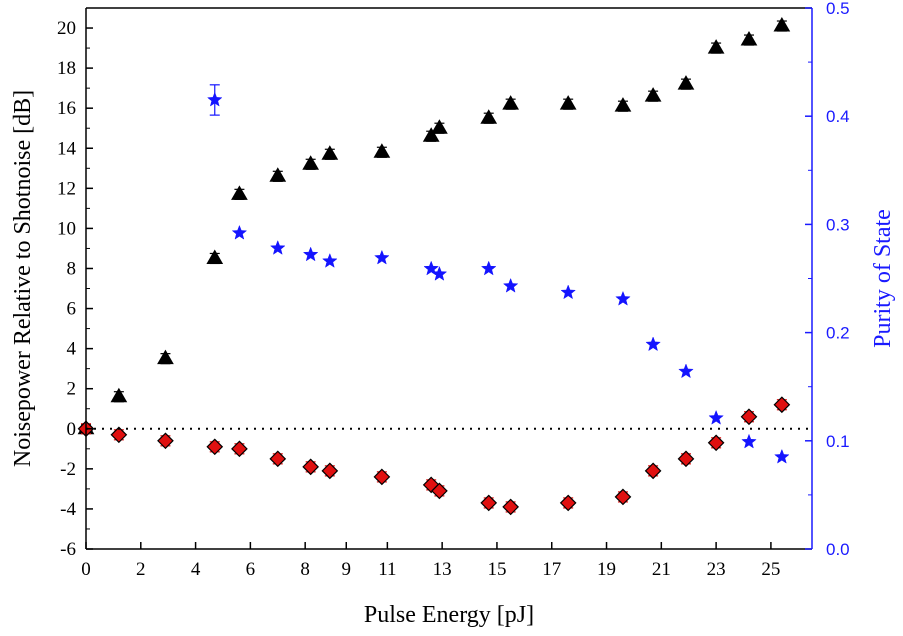  I want to click on x-tick-label: 25, so click(770, 569).